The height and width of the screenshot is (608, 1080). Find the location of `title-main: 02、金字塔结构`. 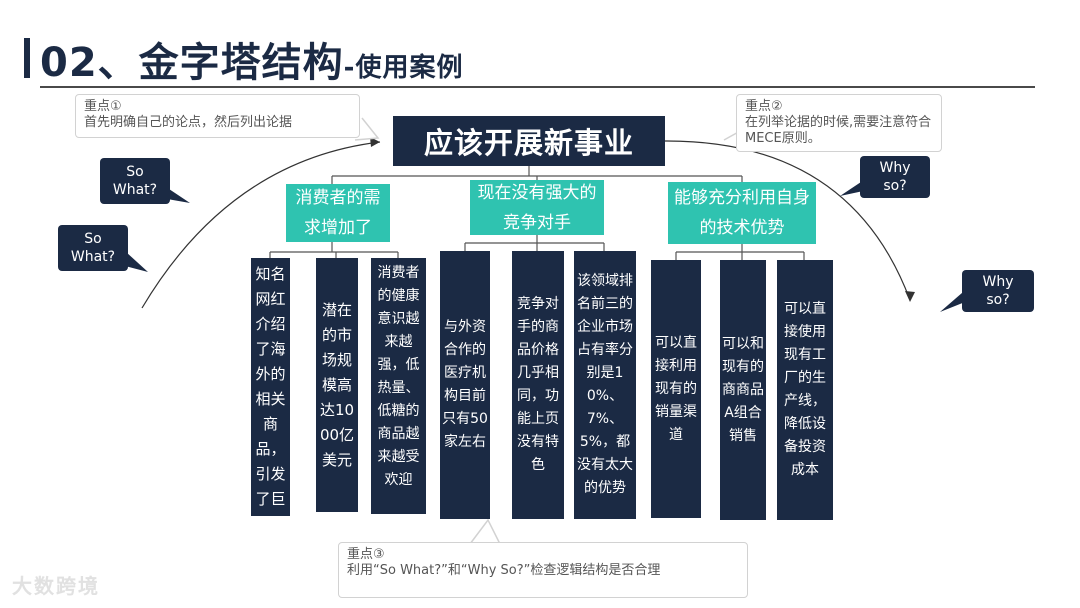

title-main: 02、金字塔结构 is located at coordinates (192, 63).